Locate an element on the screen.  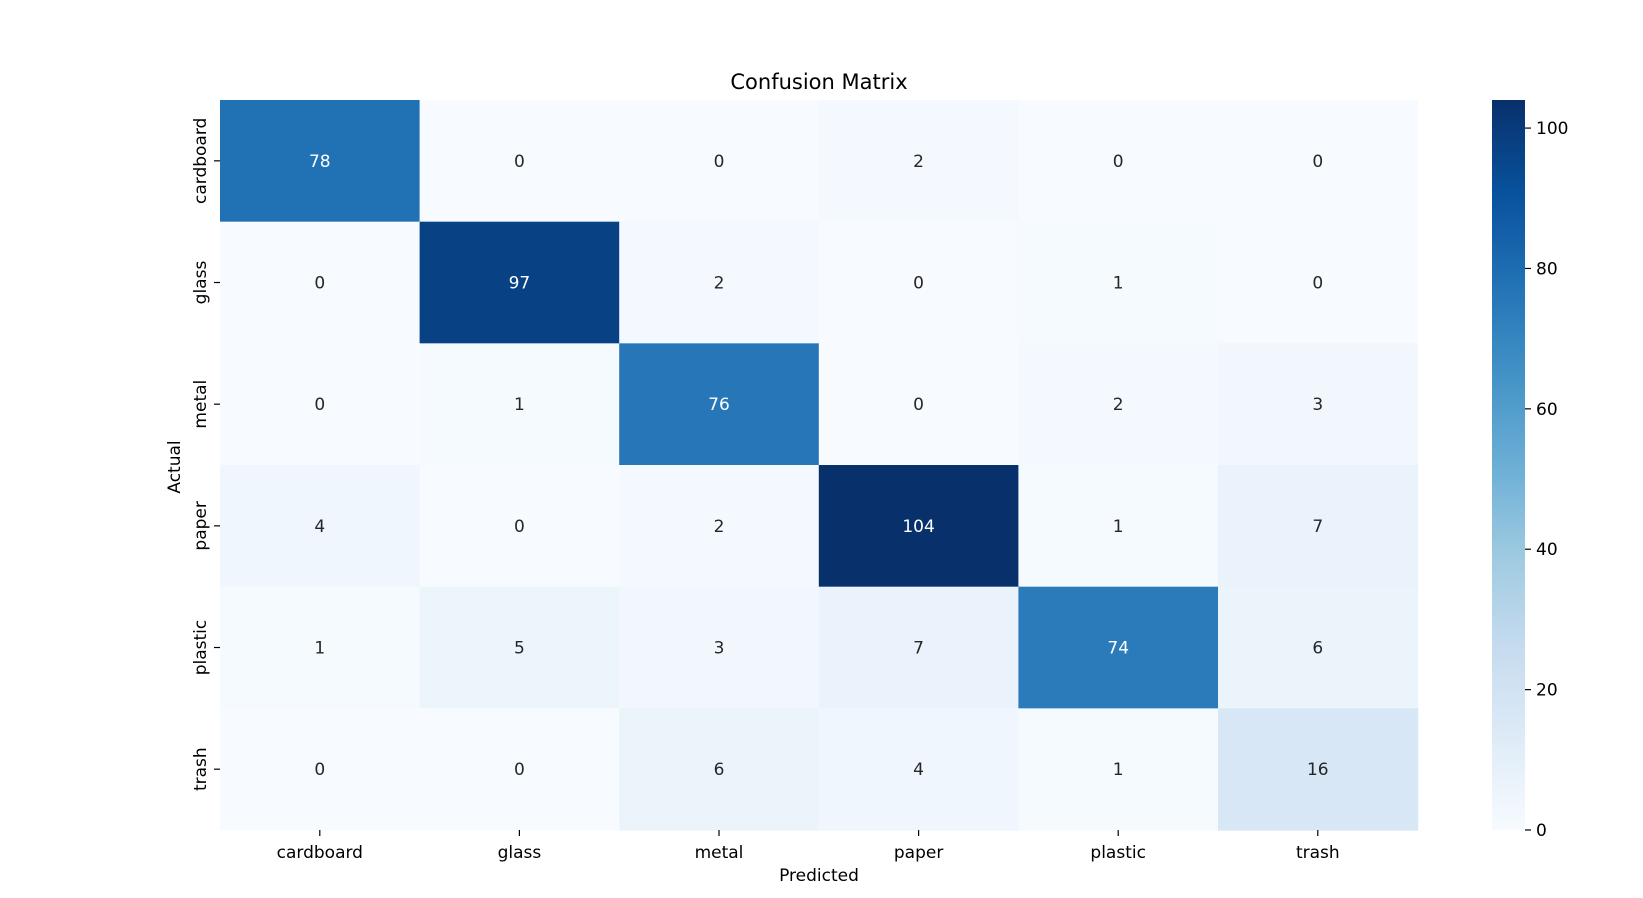
colorbar-tick-label: 0 is located at coordinates (1541, 831).